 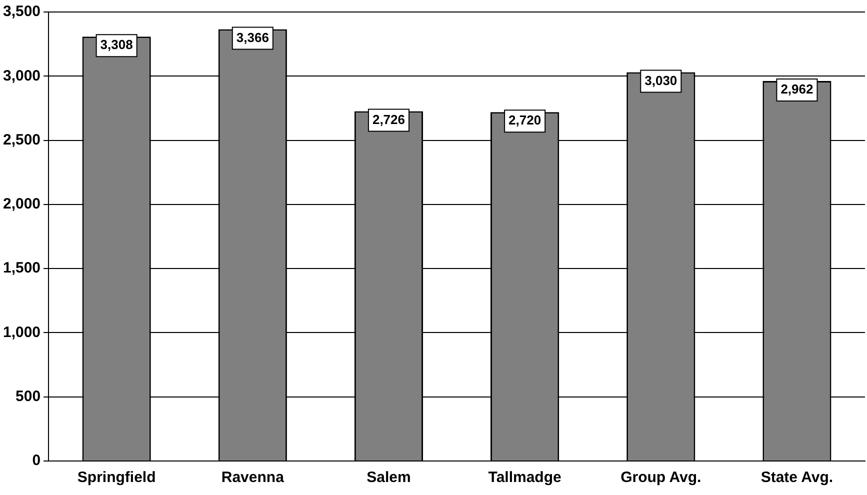 What do you see at coordinates (389, 119) in the screenshot?
I see `data-label: 2,726` at bounding box center [389, 119].